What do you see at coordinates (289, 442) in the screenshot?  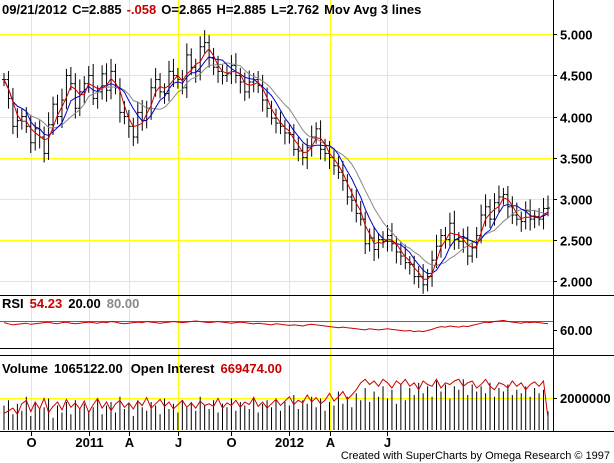 I see `x-tick-label: 2012` at bounding box center [289, 442].